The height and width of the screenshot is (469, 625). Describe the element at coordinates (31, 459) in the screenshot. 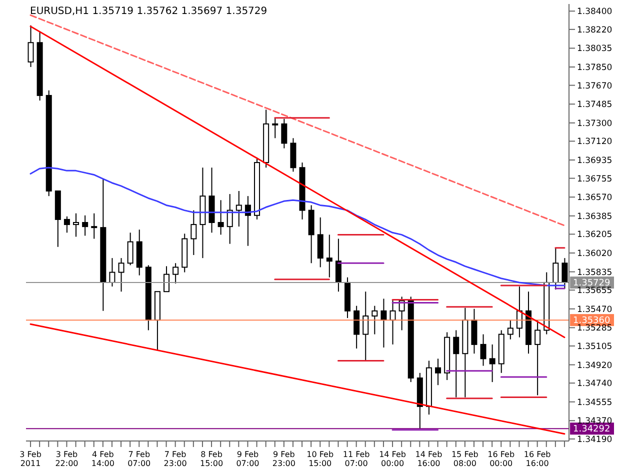

I see `x-tick-label: 3 Feb 2011` at that location.